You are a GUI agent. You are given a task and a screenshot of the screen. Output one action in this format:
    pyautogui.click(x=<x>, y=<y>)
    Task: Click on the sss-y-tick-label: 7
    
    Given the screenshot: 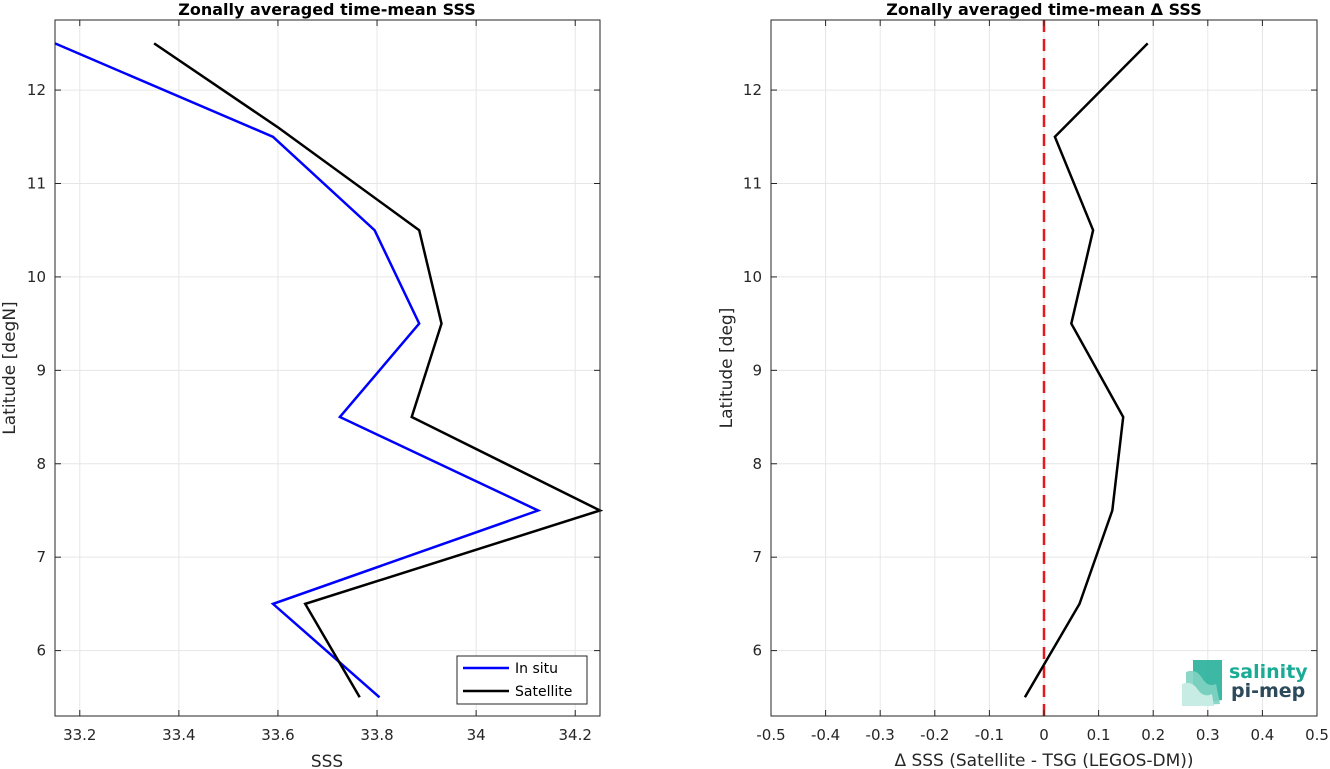 What is the action you would take?
    pyautogui.click(x=41, y=557)
    